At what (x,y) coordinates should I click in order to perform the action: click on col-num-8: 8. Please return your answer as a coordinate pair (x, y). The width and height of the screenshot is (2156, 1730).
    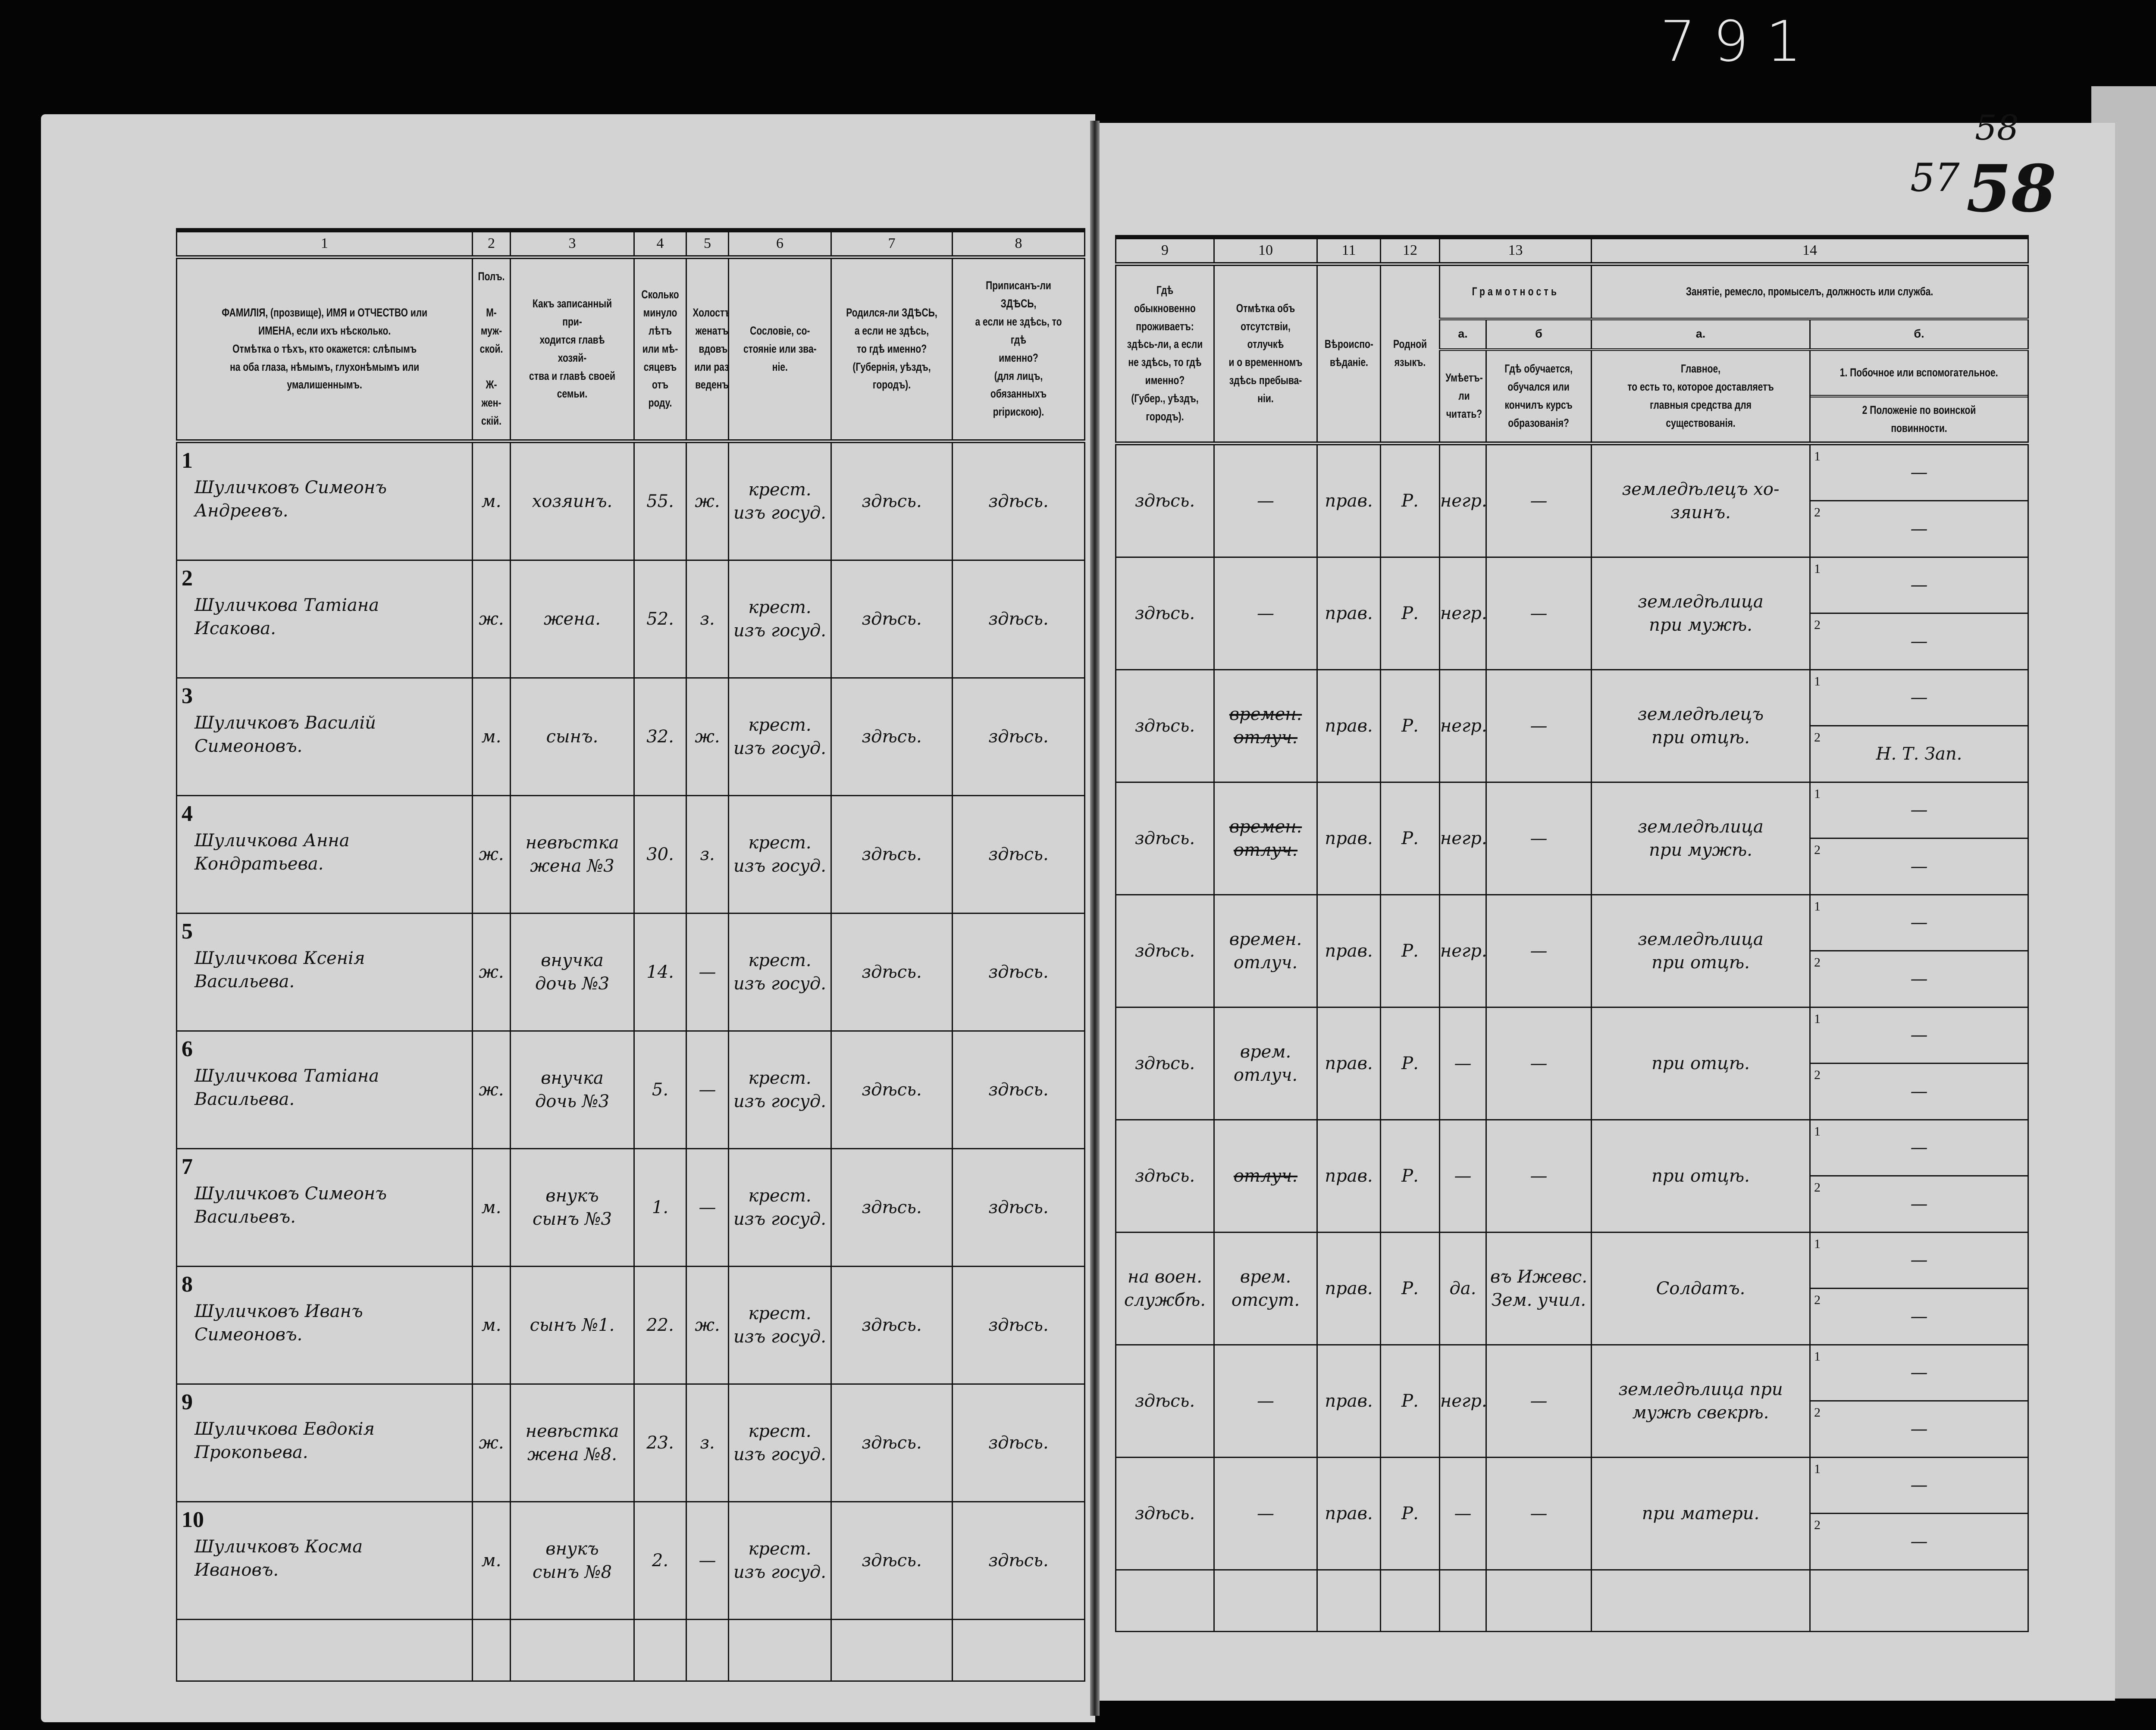
    Looking at the image, I should click on (1018, 244).